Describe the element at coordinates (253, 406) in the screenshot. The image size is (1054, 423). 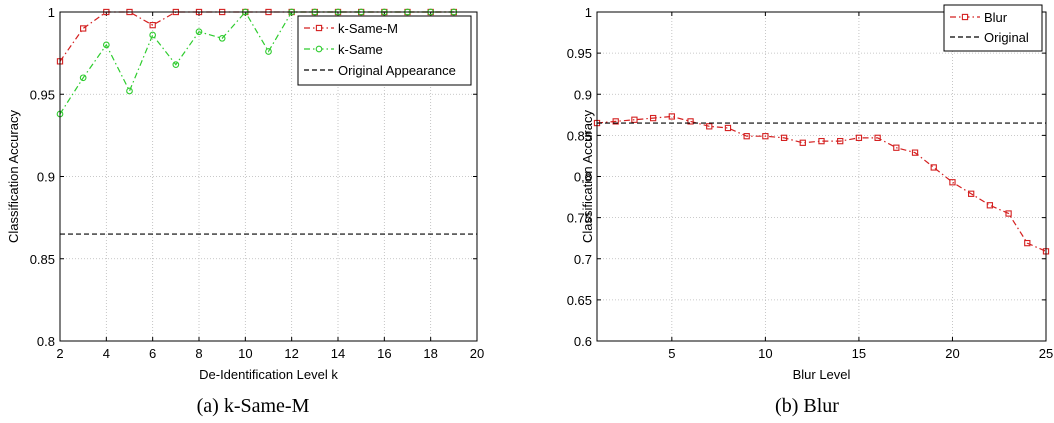
I see `figure-caption: (a) k-Same-M` at that location.